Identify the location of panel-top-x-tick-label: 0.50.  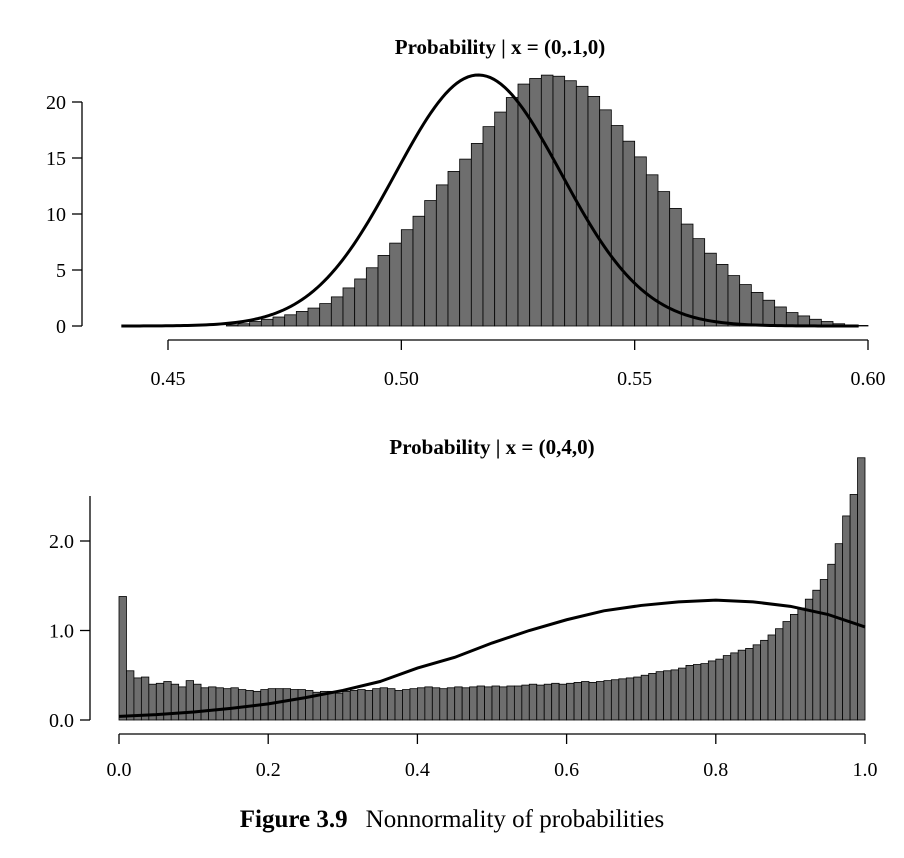
(401, 379).